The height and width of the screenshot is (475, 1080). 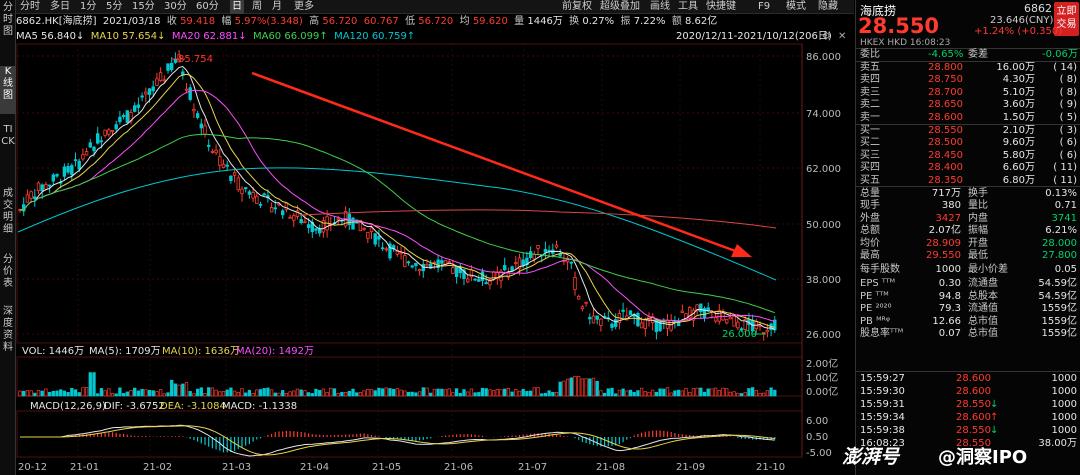 I want to click on price-axis-tick: 74.000, so click(x=823, y=114).